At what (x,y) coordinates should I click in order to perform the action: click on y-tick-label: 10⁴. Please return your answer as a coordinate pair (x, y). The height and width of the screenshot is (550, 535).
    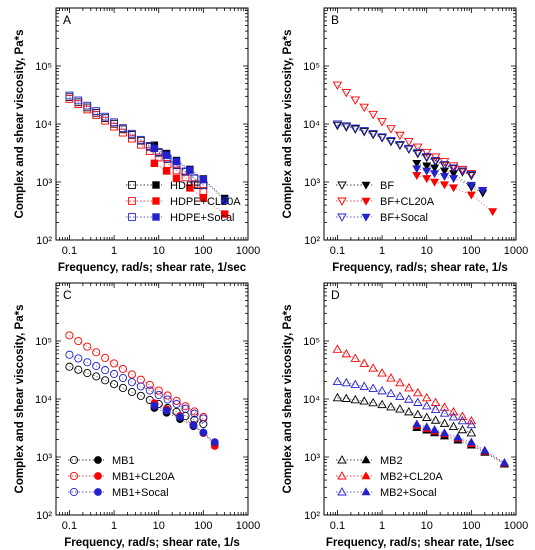
    Looking at the image, I should click on (311, 400).